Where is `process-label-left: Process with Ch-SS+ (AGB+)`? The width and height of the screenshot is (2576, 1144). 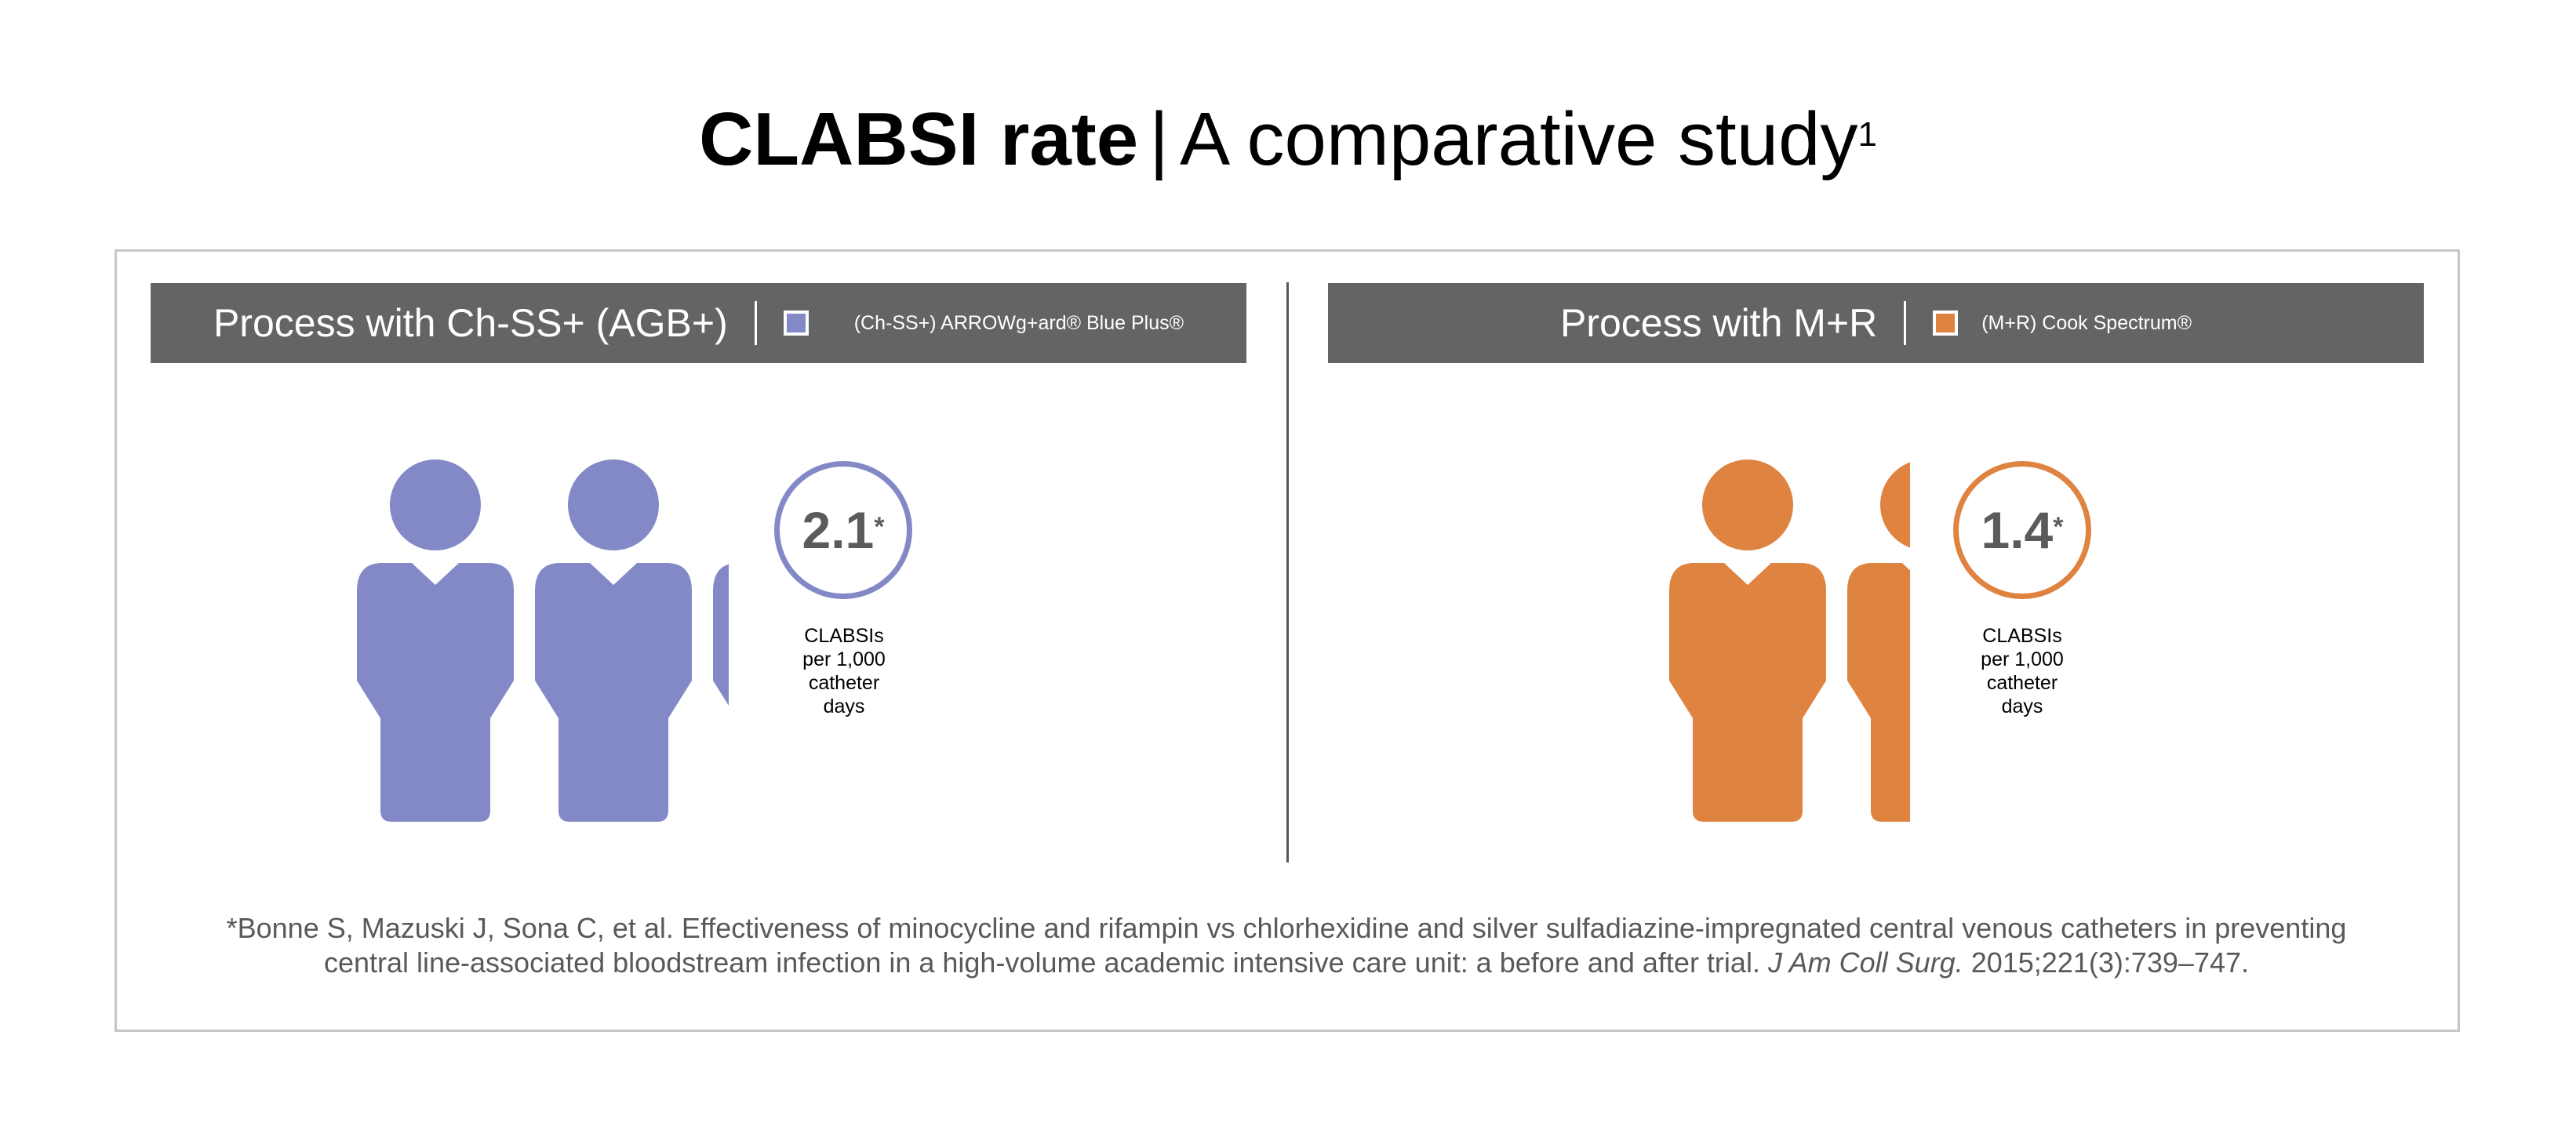
process-label-left: Process with Ch-SS+ (AGB+) is located at coordinates (470, 323).